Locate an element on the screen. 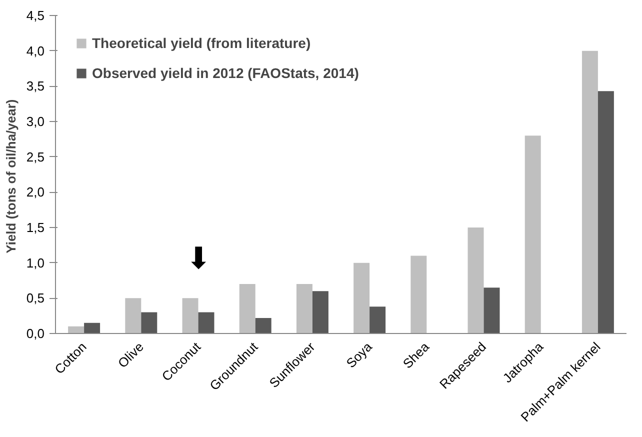 The width and height of the screenshot is (642, 437). y-tick-label: 0,0 is located at coordinates (35, 333).